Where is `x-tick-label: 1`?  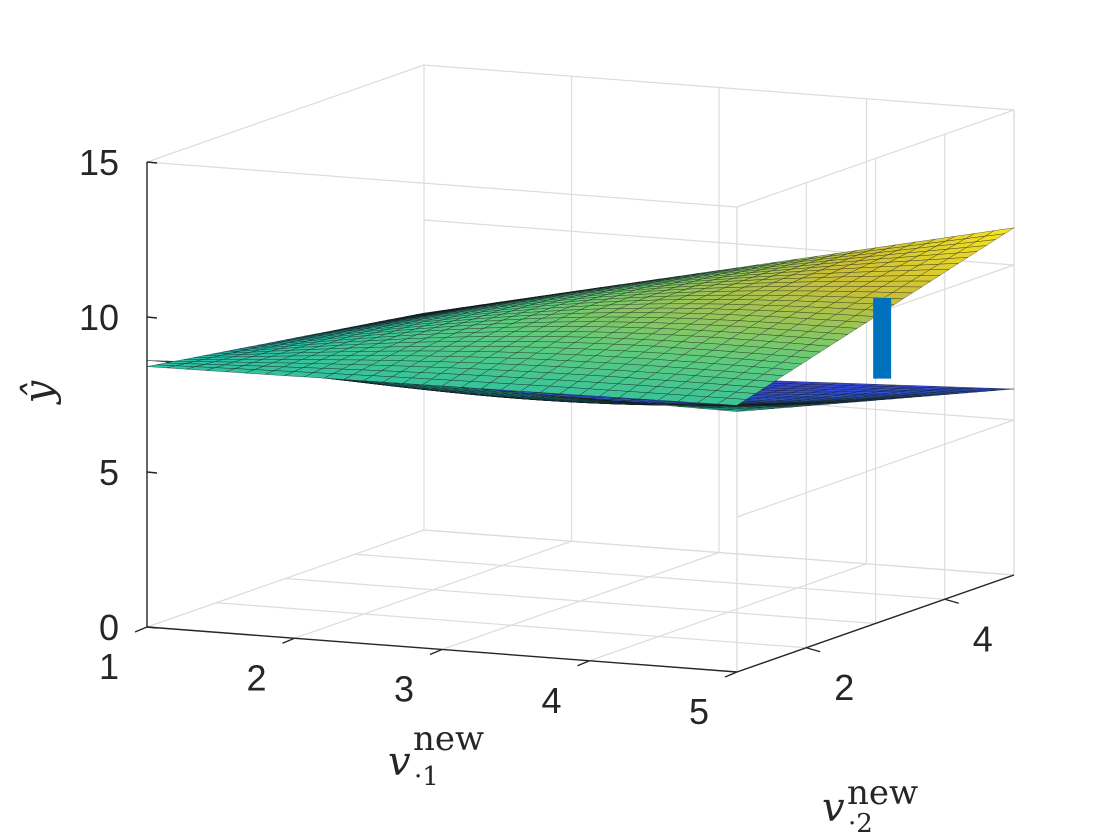
x-tick-label: 1 is located at coordinates (109, 666).